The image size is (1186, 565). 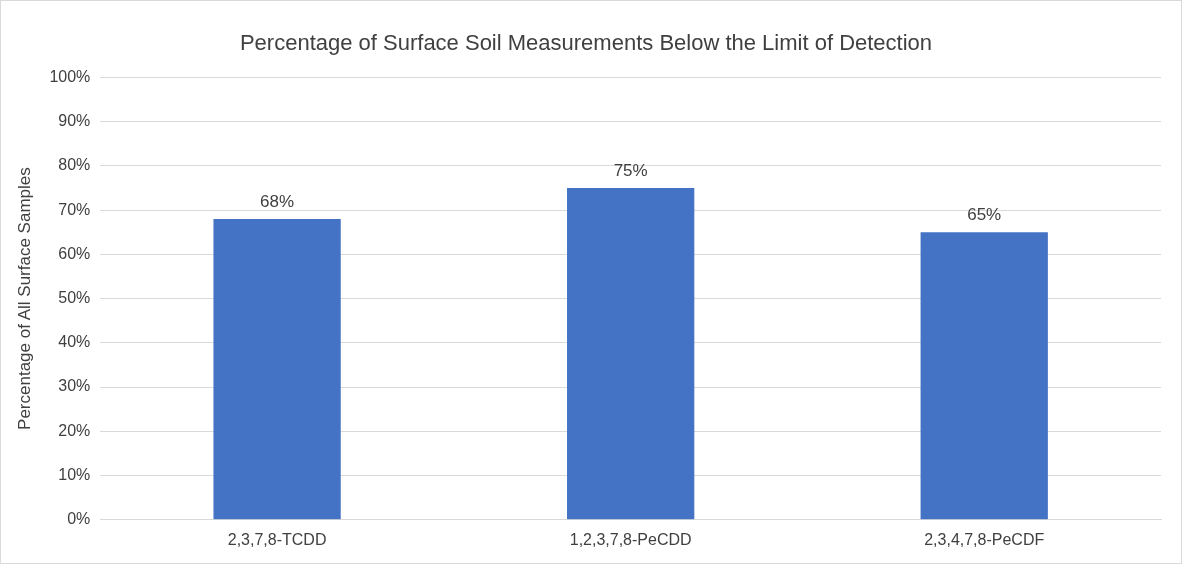 What do you see at coordinates (630, 539) in the screenshot?
I see `x-tick-label: 1,2,3,7,8-PeCDD` at bounding box center [630, 539].